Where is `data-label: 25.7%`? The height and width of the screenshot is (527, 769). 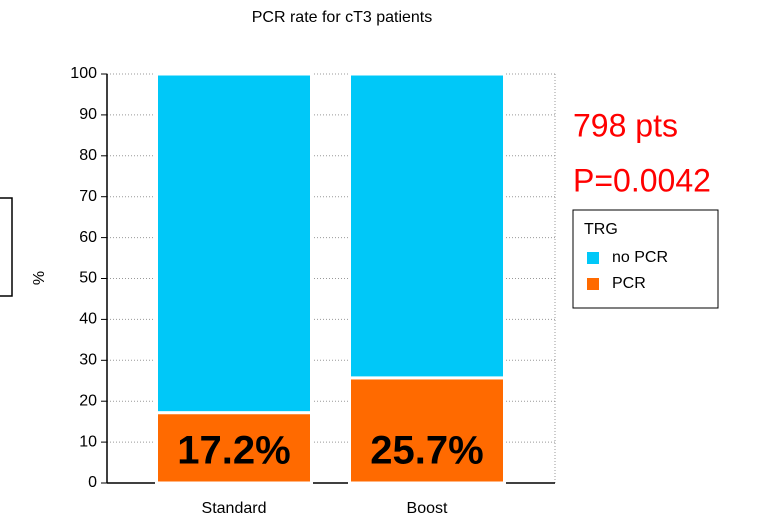 data-label: 25.7% is located at coordinates (426, 451).